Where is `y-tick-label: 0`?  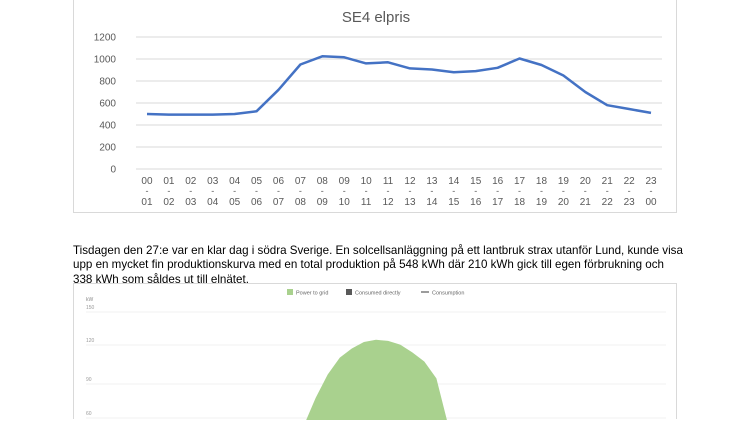
y-tick-label: 0 is located at coordinates (113, 170).